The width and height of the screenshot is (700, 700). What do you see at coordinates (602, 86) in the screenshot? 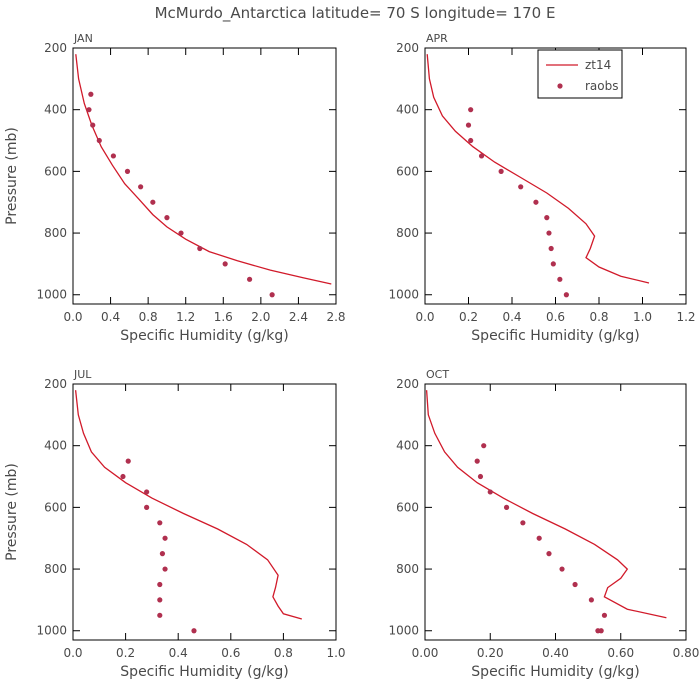
I see `legend-dot-label: raobs` at bounding box center [602, 86].